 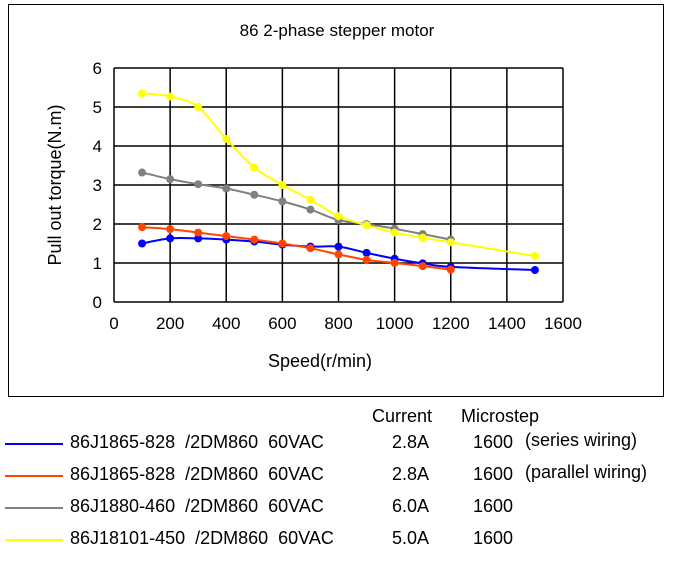 What do you see at coordinates (97, 263) in the screenshot?
I see `y-tick-label: 1` at bounding box center [97, 263].